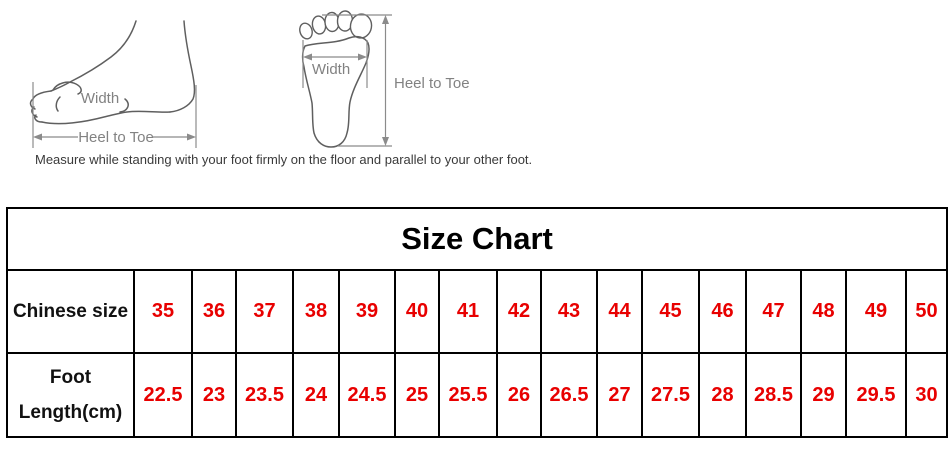 The width and height of the screenshot is (950, 465). What do you see at coordinates (569, 395) in the screenshot?
I see `size-value-cell: 26.5` at bounding box center [569, 395].